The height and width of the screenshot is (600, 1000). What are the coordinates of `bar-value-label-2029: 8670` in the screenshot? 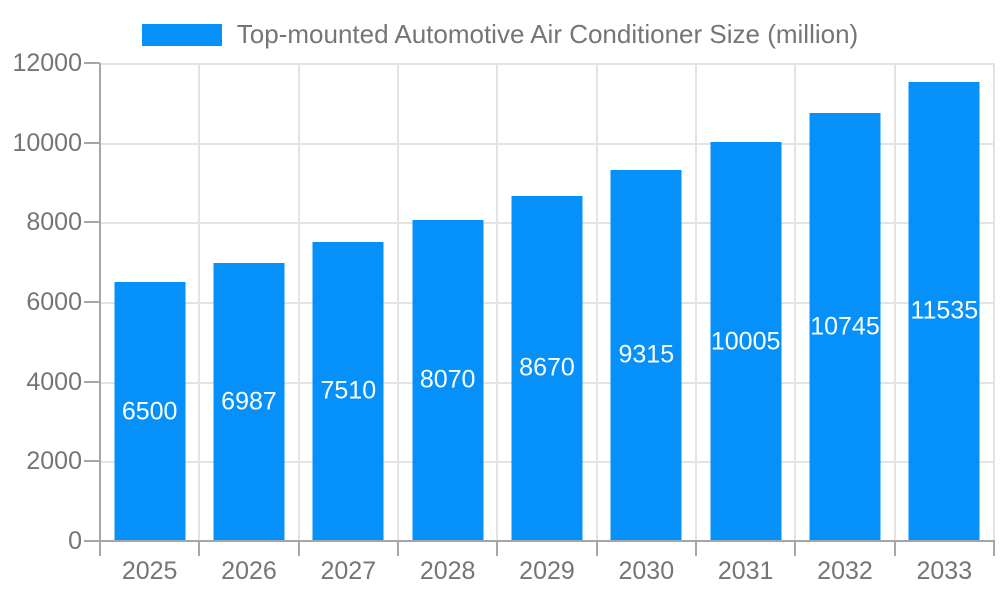 It's located at (547, 367).